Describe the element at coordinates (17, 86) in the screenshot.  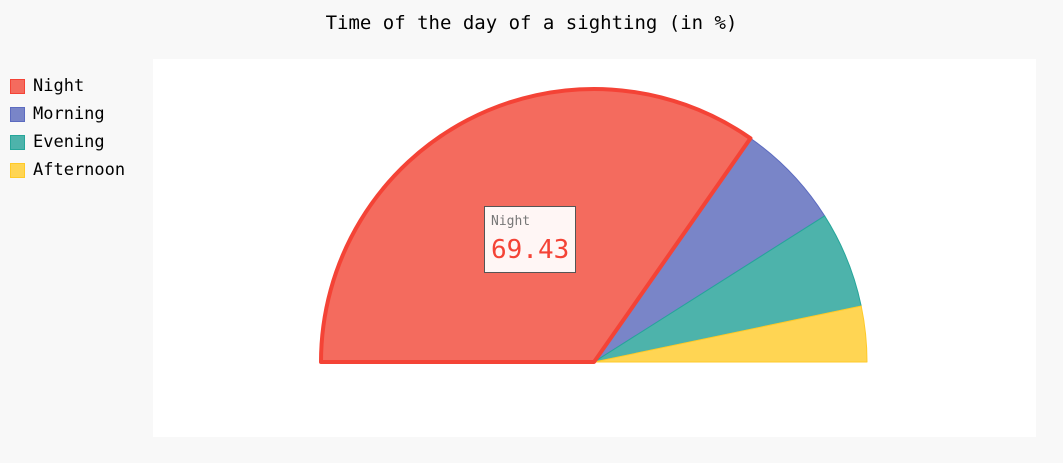
I see `legend-swatch-night` at that location.